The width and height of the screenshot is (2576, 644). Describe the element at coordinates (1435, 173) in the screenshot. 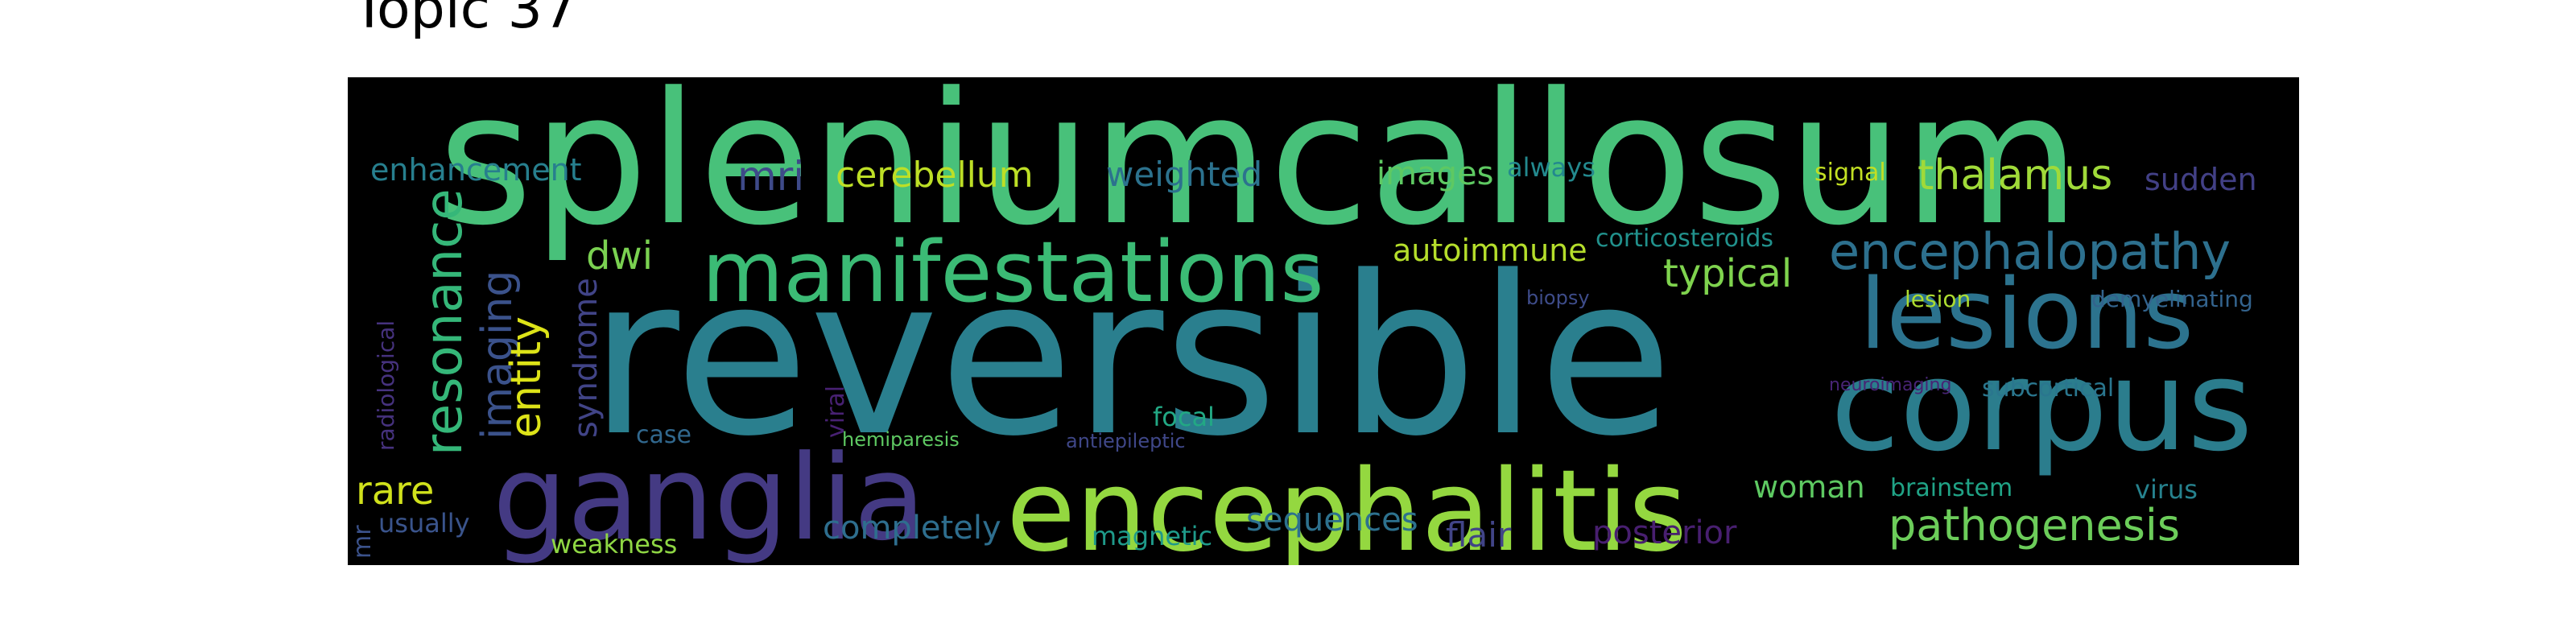

I see `word: images` at that location.